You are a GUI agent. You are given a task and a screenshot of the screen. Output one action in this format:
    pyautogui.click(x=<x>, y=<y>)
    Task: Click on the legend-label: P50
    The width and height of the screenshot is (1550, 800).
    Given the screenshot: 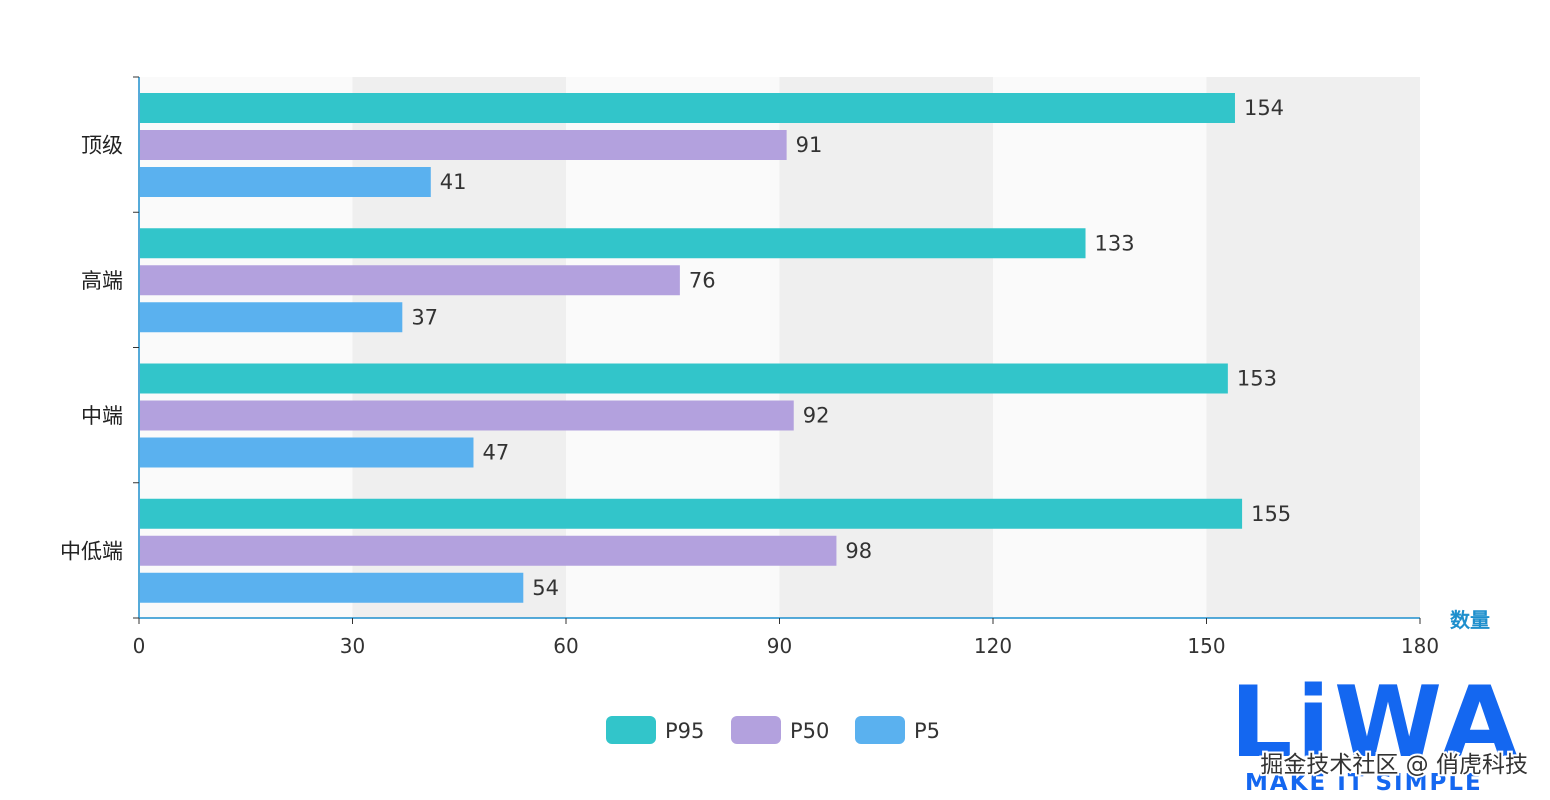 What is the action you would take?
    pyautogui.click(x=809, y=731)
    